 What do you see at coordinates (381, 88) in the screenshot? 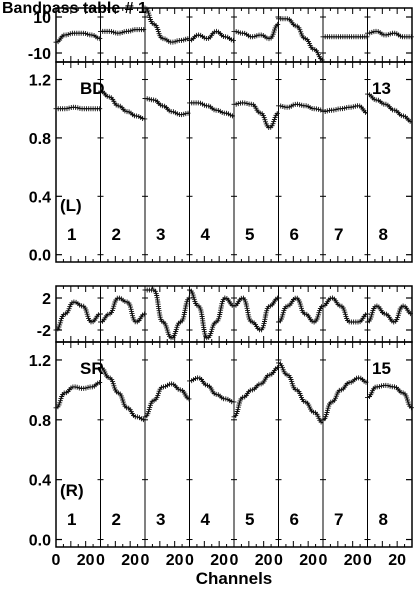
I see `antenna-number-label: 13` at bounding box center [381, 88].